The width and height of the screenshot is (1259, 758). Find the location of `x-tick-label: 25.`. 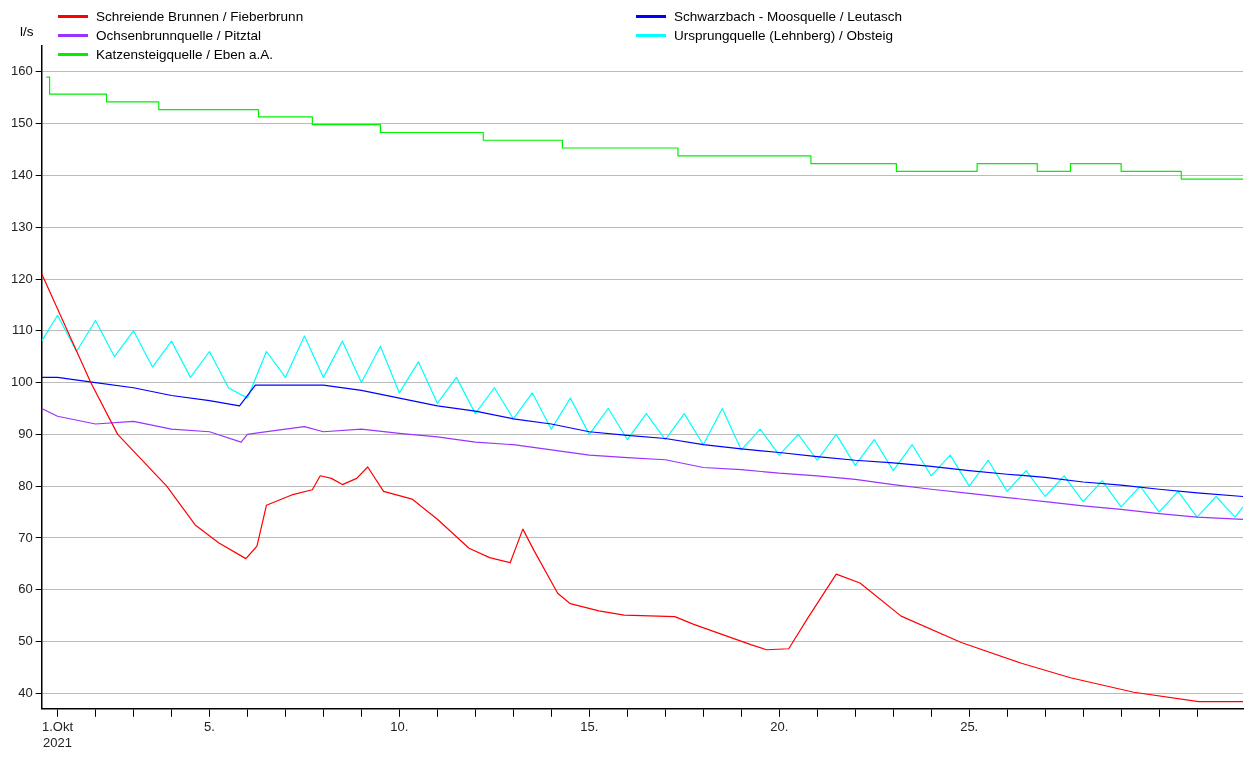

x-tick-label: 25. is located at coordinates (969, 727).